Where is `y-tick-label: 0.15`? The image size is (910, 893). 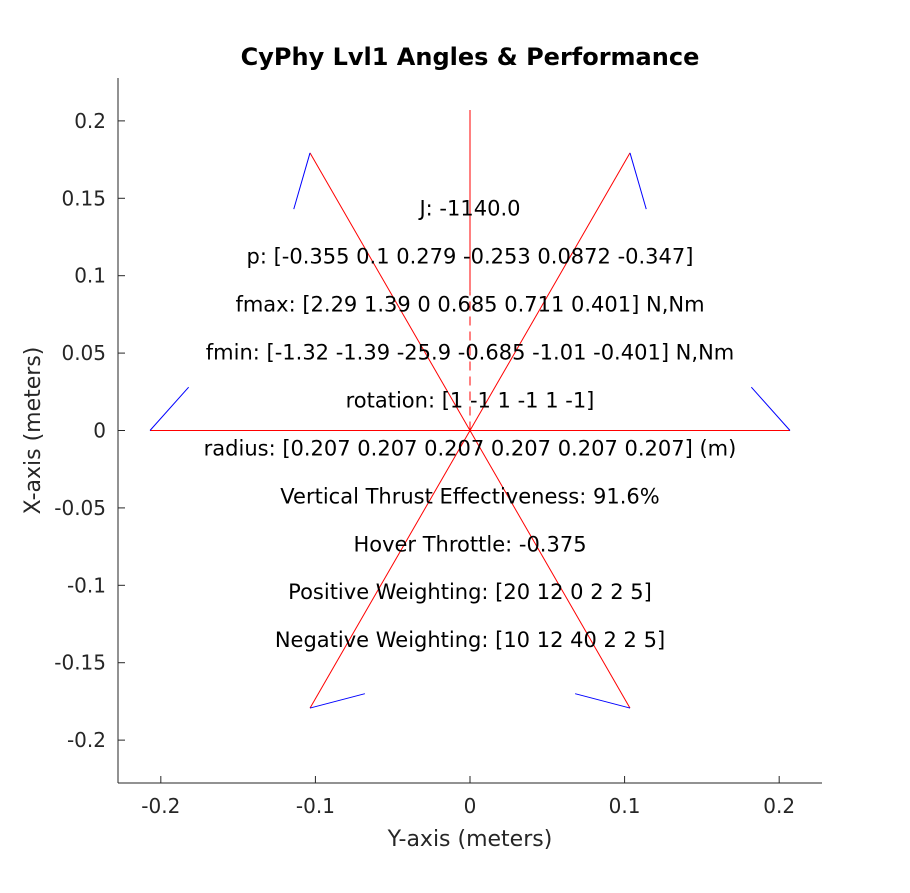
y-tick-label: 0.15 is located at coordinates (83, 198).